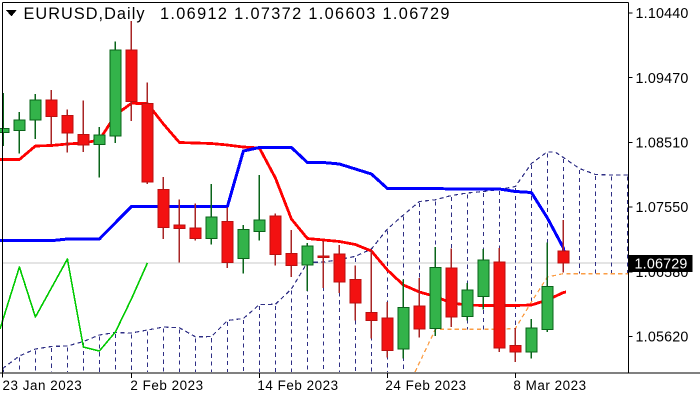 The height and width of the screenshot is (400, 700). What do you see at coordinates (425, 385) in the screenshot?
I see `svg-text: 24 Feb 2023` at bounding box center [425, 385].